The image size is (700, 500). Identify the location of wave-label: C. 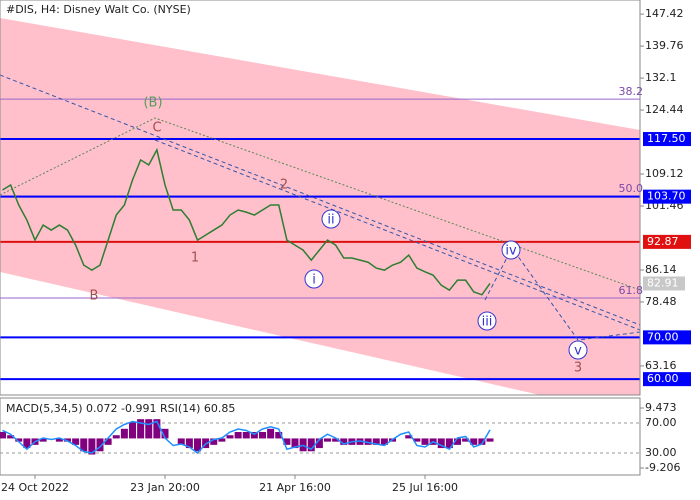
(156, 128).